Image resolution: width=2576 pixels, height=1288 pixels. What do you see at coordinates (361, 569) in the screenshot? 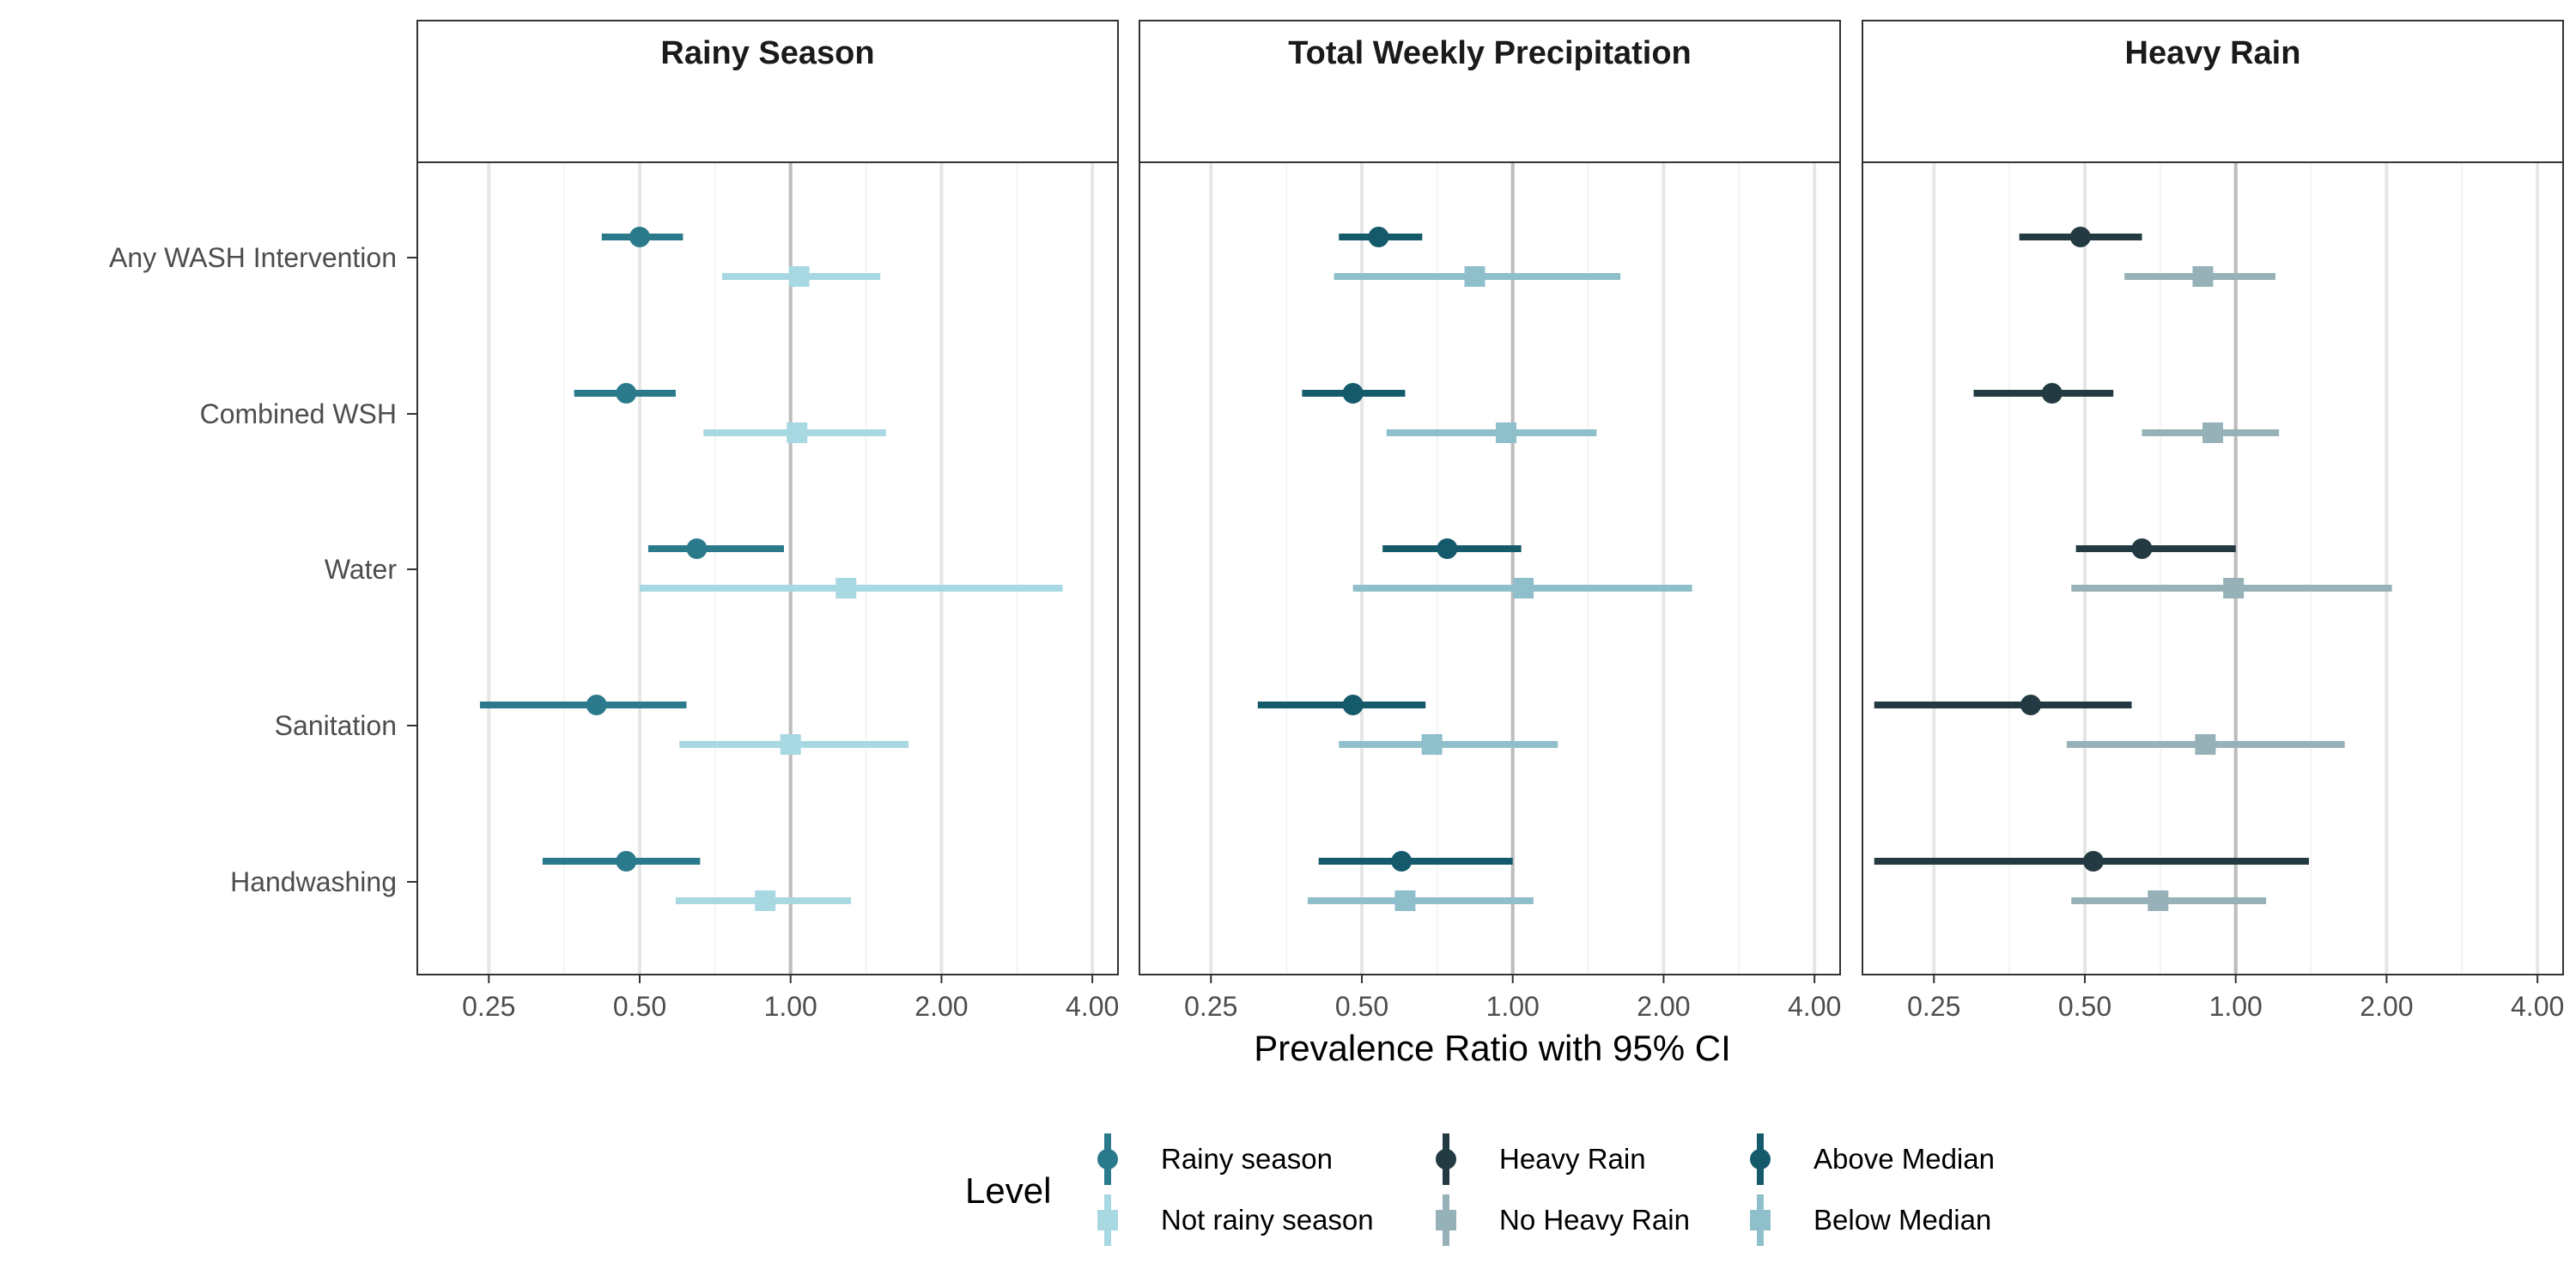
I see `y-tick-label: Water` at bounding box center [361, 569].